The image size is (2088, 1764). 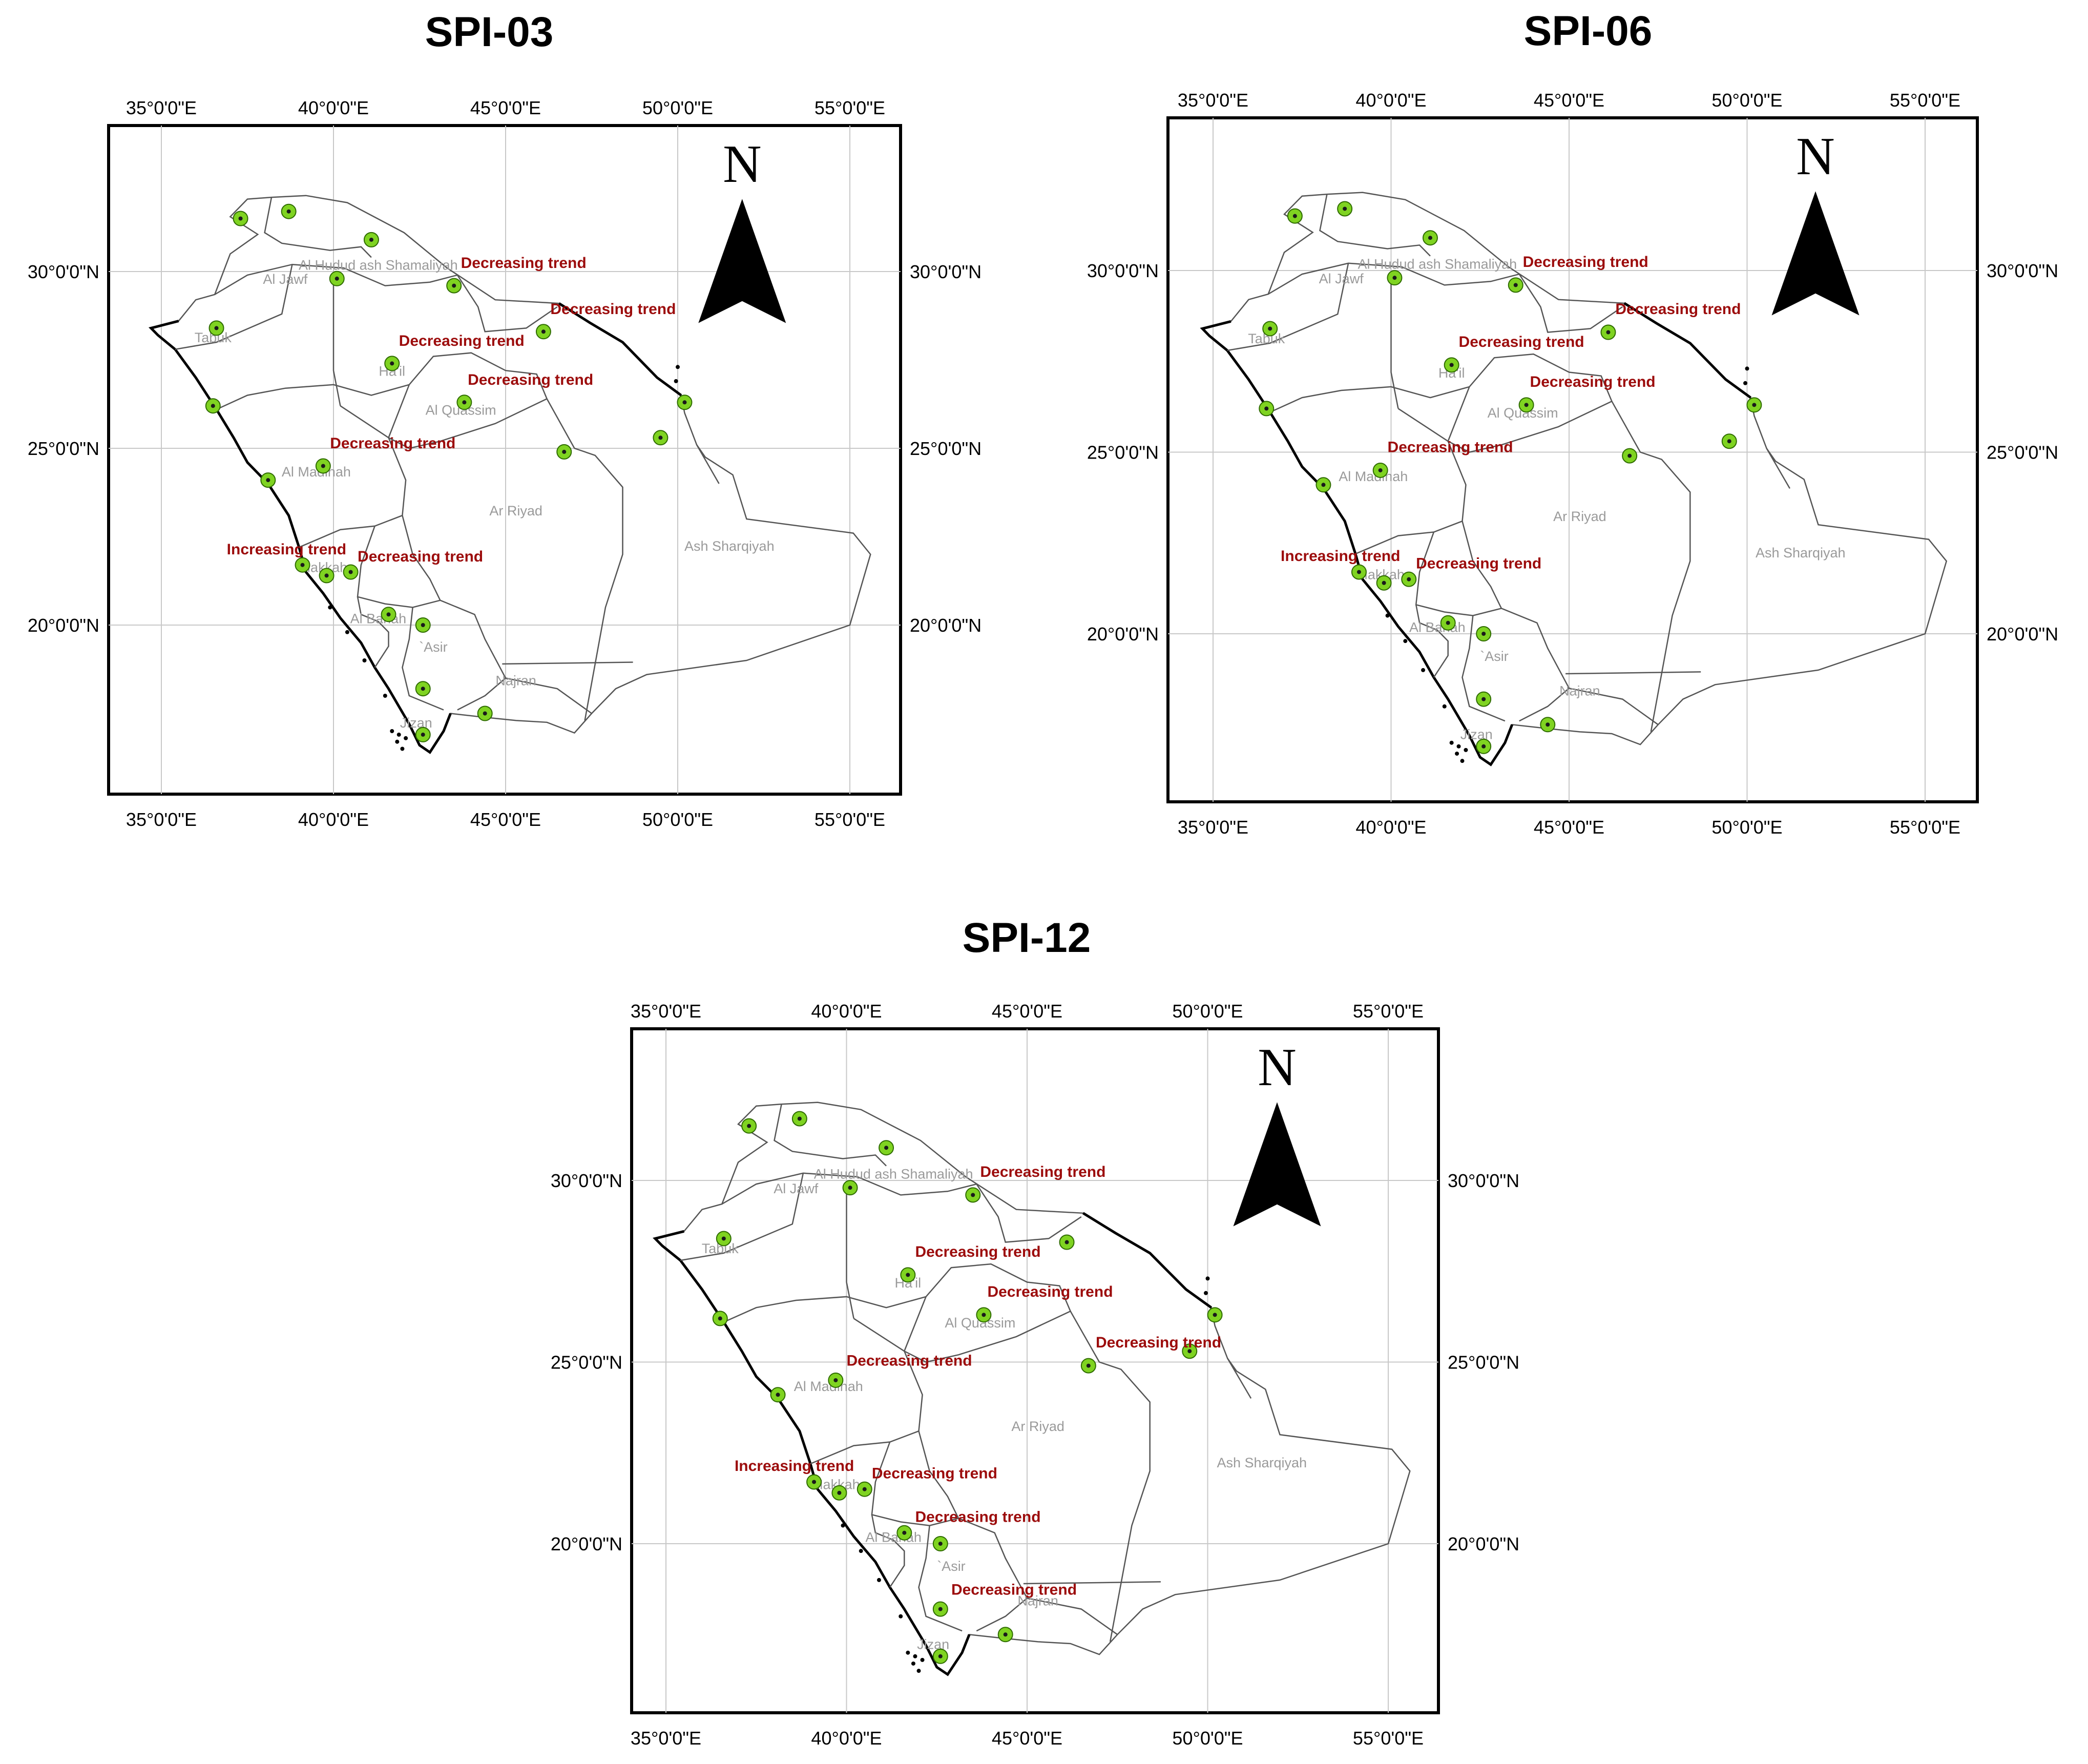 I want to click on longitude-label-top: 40°0'0"E, so click(x=847, y=1011).